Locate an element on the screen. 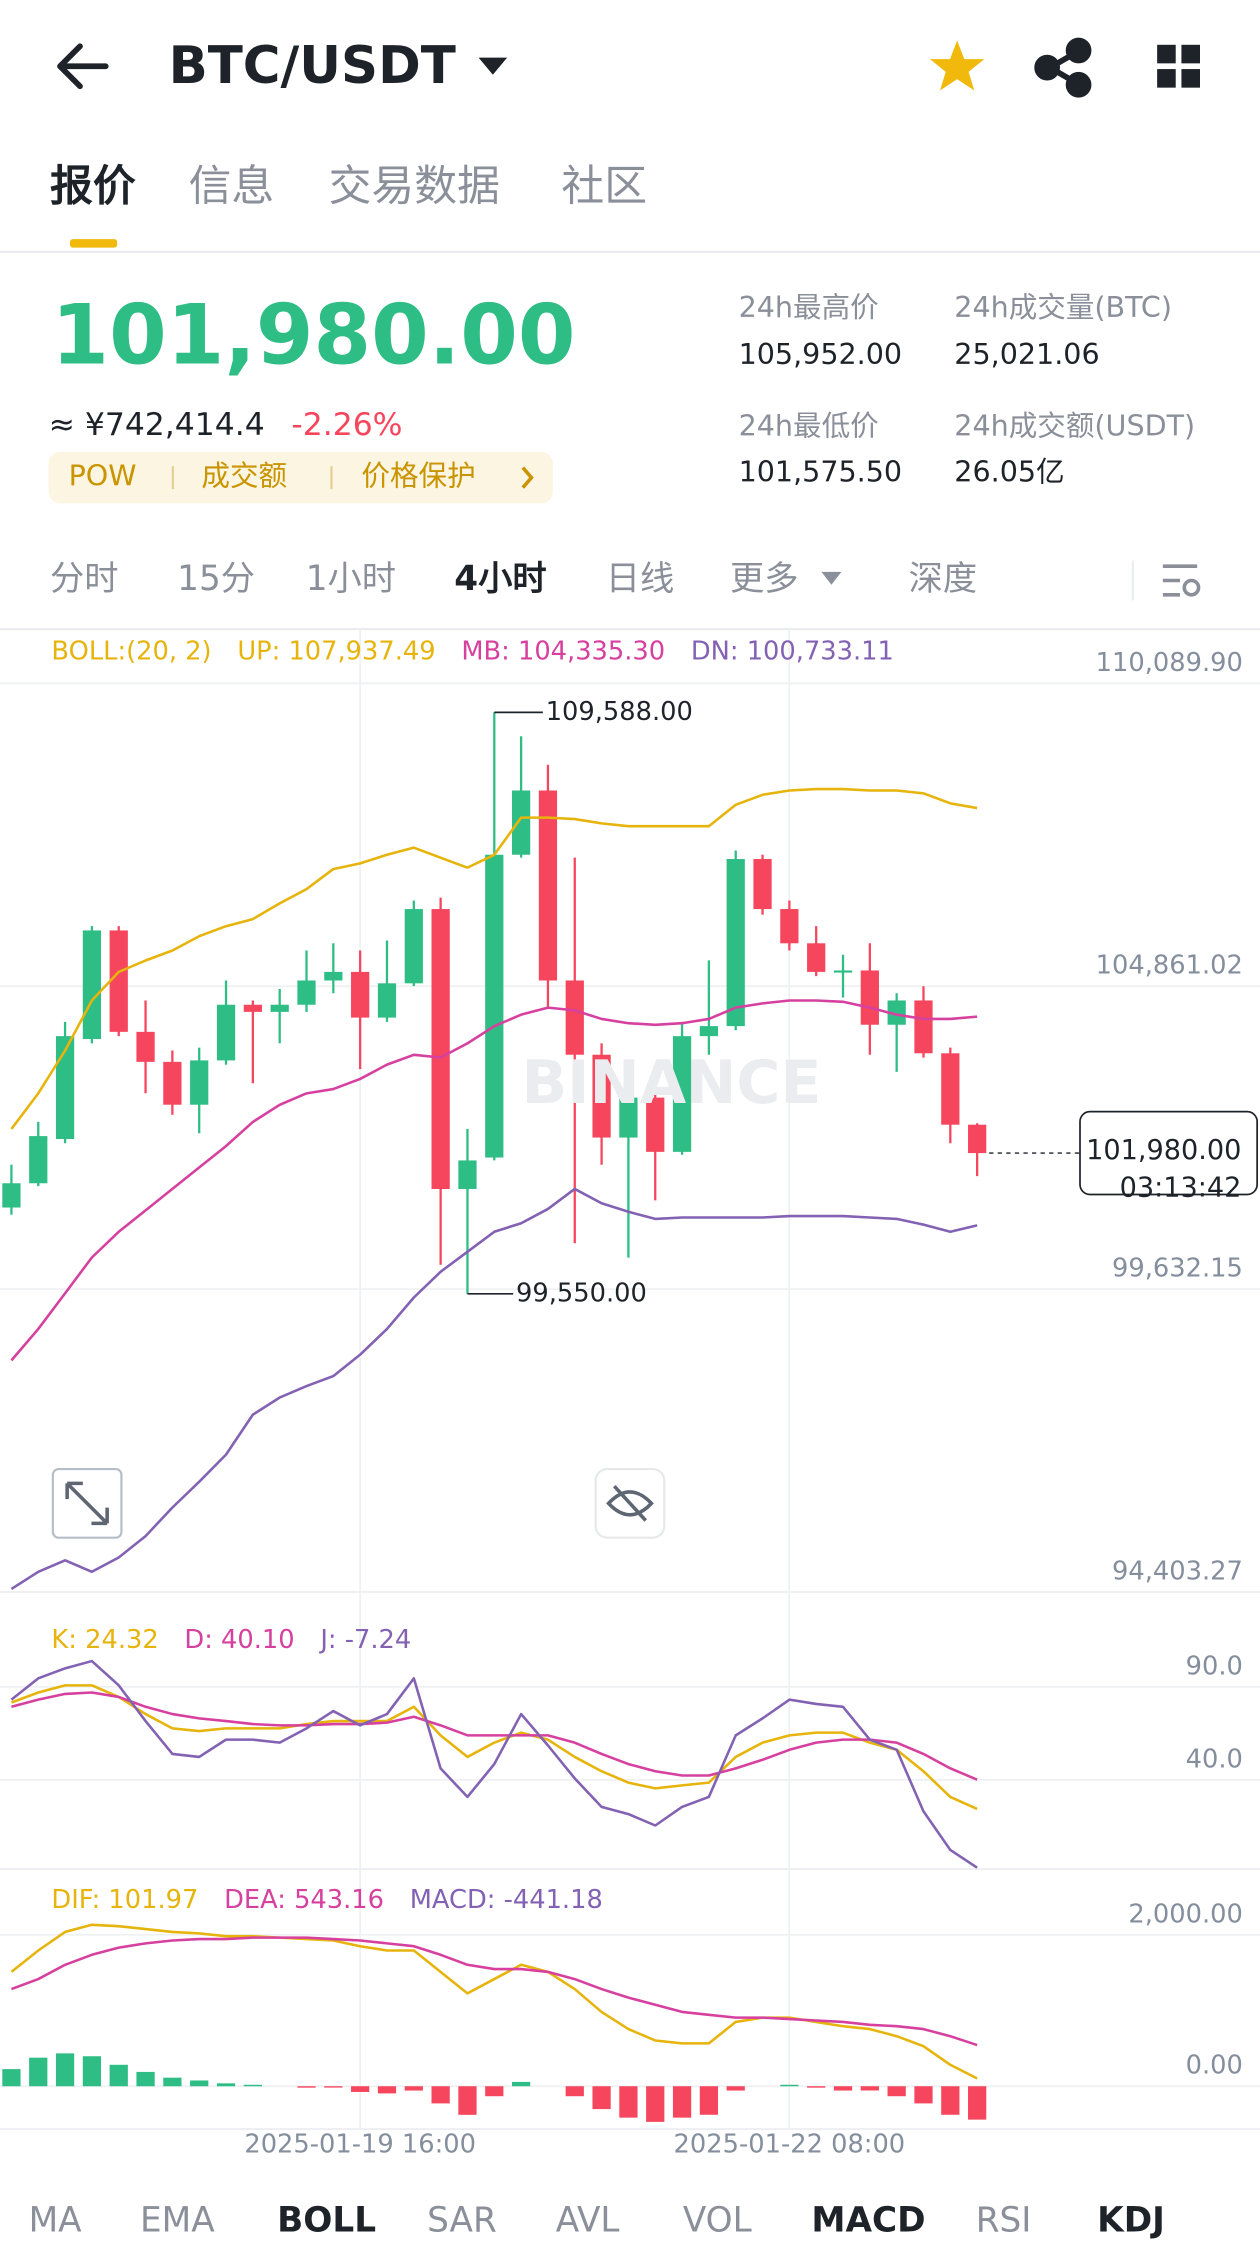 The width and height of the screenshot is (1260, 2241). pair-dropdown is located at coordinates (493, 66).